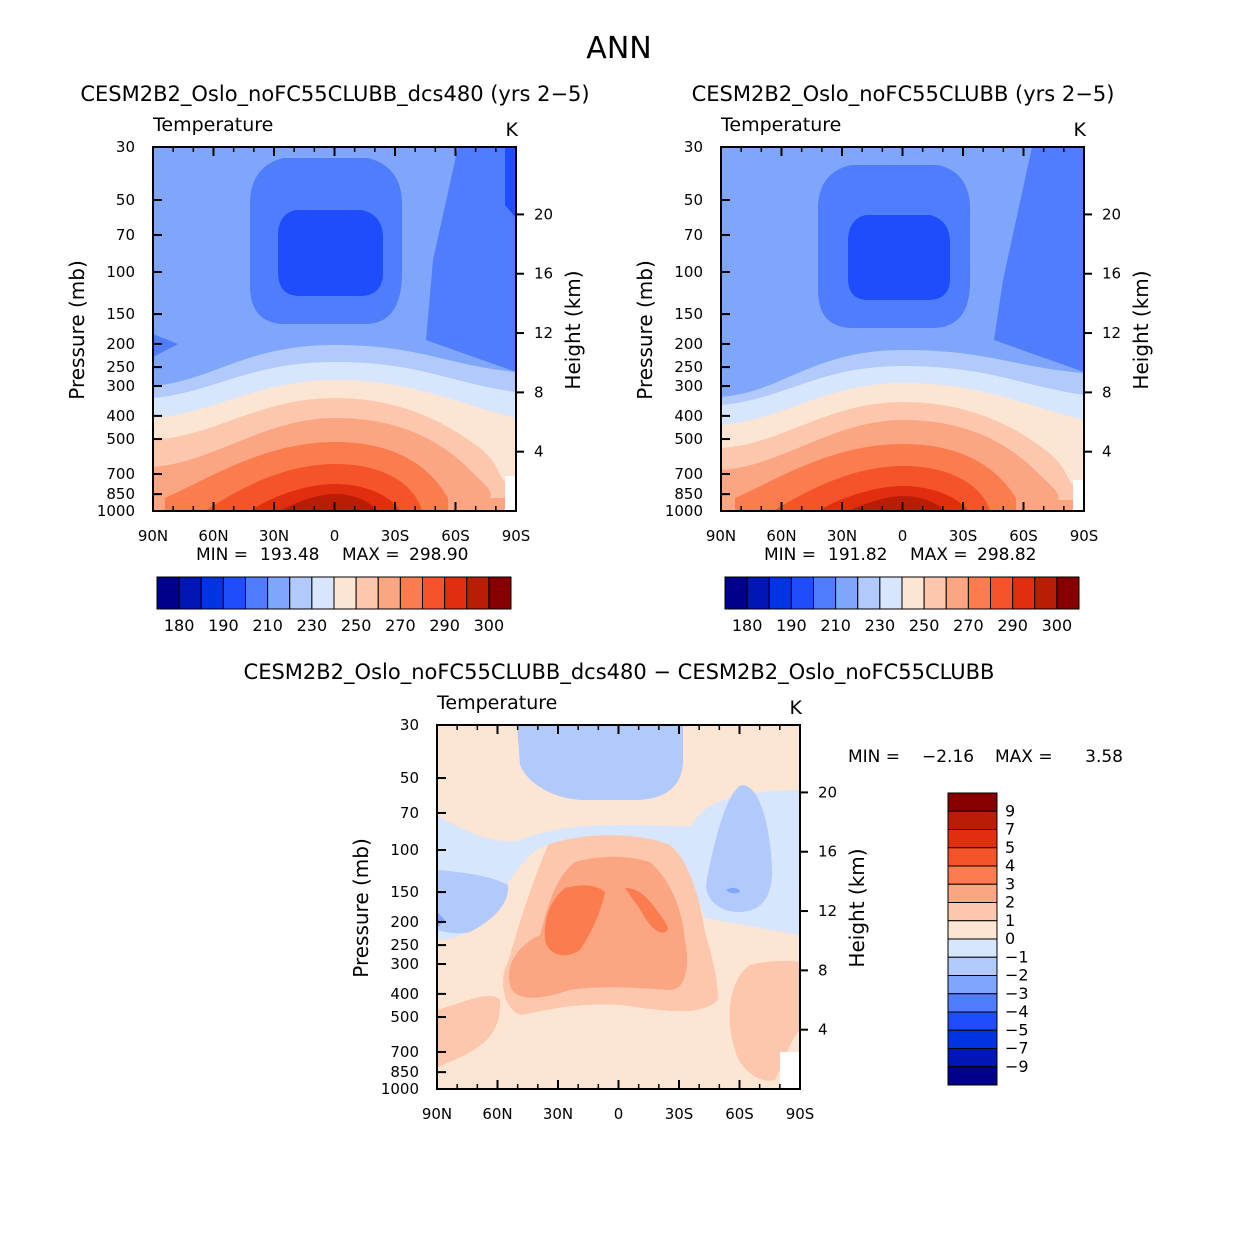 The height and width of the screenshot is (1238, 1238). I want to click on colorbar-label: 300, so click(1057, 625).